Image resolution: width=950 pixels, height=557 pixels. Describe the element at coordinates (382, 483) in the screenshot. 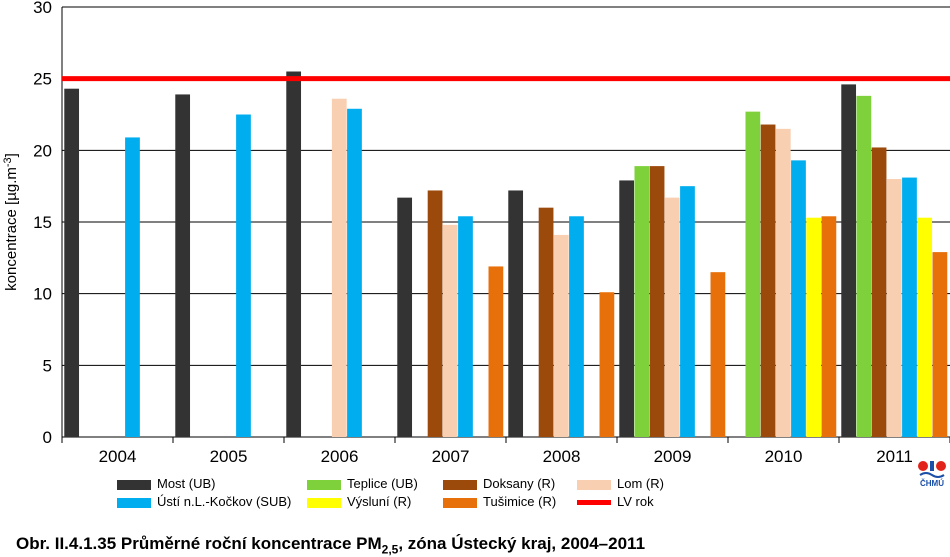

I see `legend-label-teplice: Teplice (UB)` at that location.